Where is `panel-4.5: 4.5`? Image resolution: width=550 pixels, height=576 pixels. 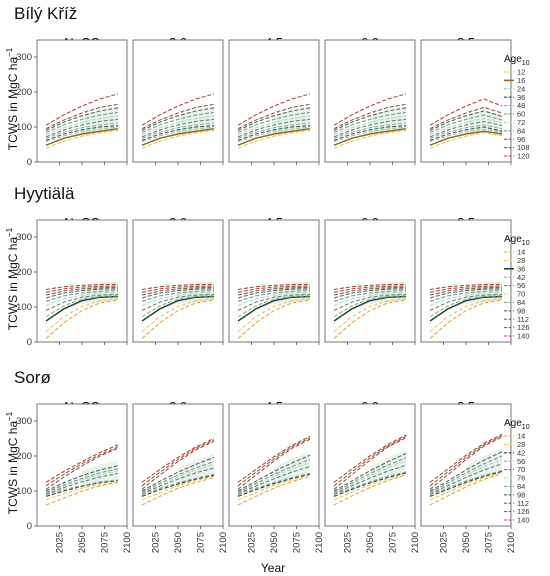
panel-4.5: 4.5 is located at coordinates (274, 100).